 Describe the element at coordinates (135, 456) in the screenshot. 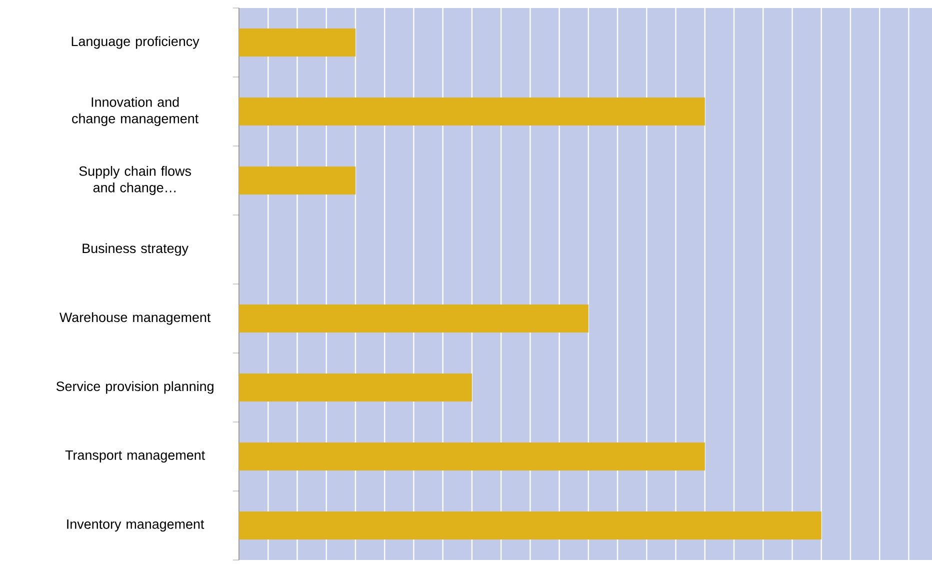

I see `y-tick-label: Transport management` at that location.